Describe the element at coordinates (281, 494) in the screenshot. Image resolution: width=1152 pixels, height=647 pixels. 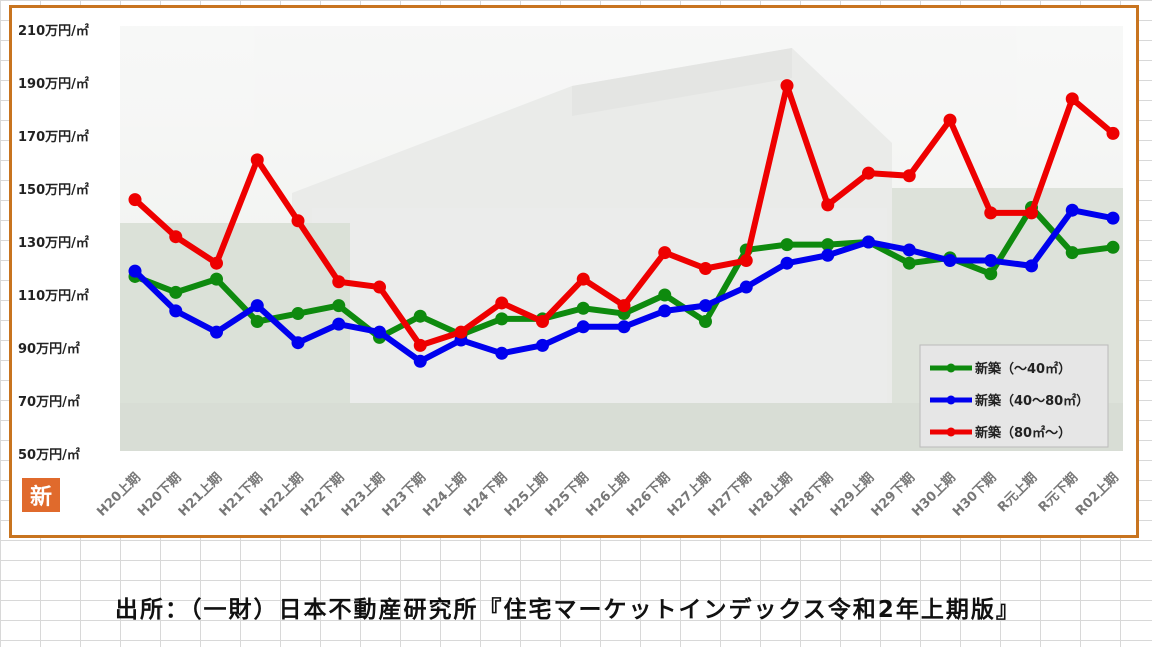
I see `x-tick-label: H22上期` at that location.